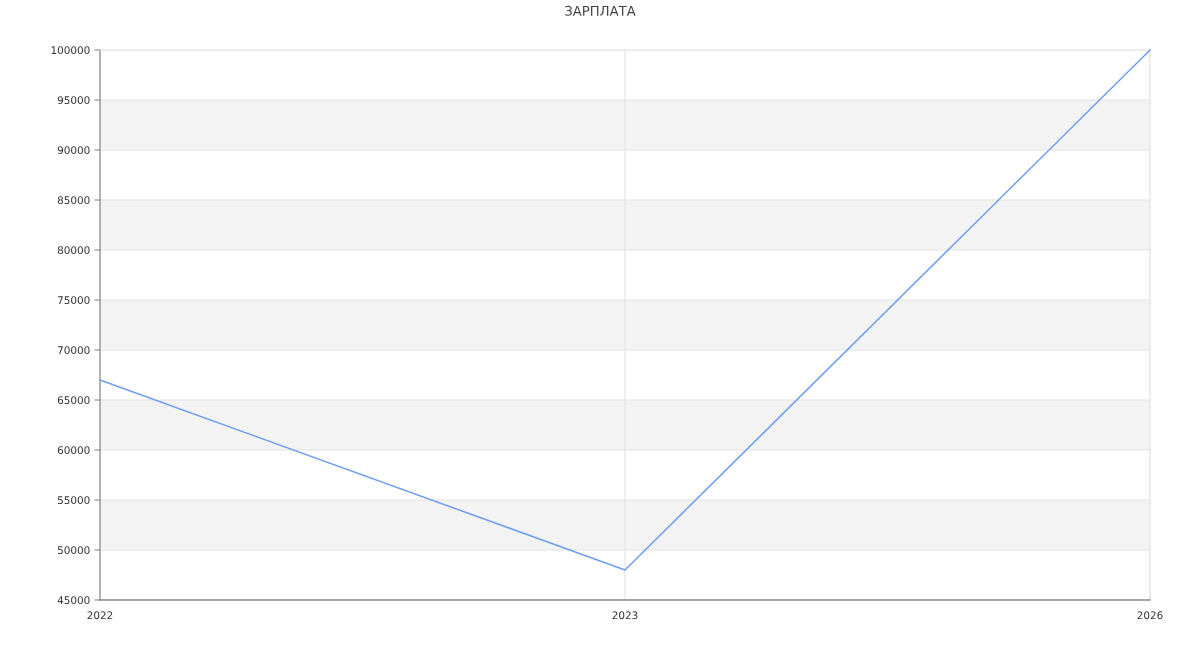 The width and height of the screenshot is (1200, 650). I want to click on y-tick-label: 70000, so click(73, 350).